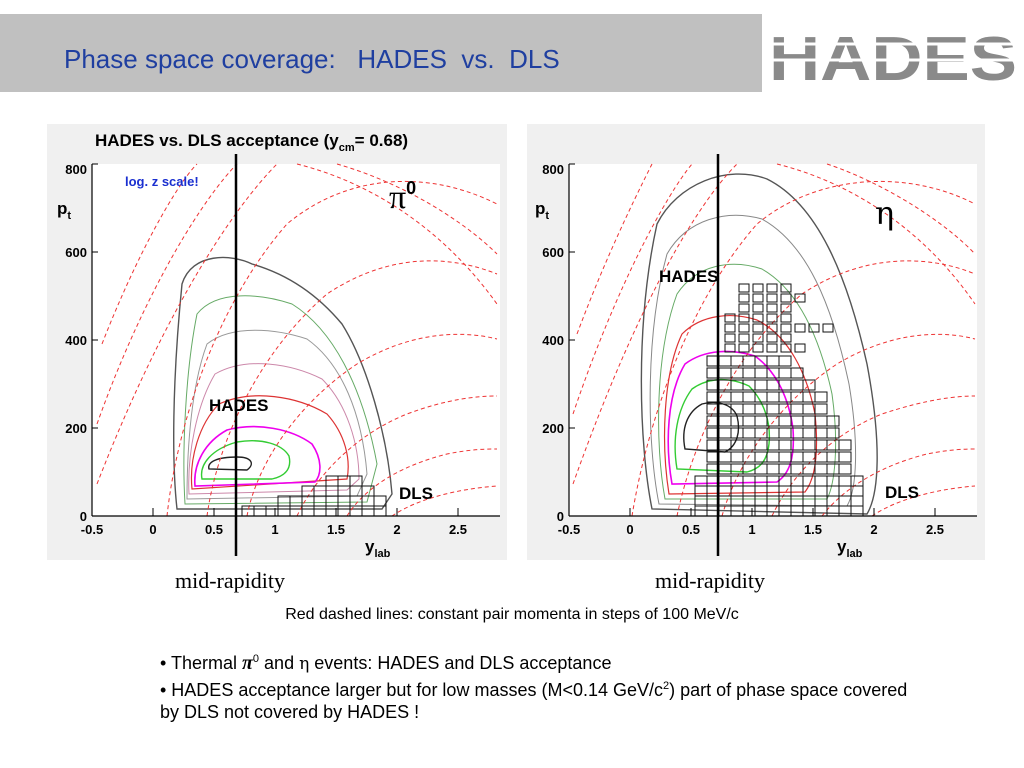  What do you see at coordinates (251, 142) in the screenshot?
I see `plot-title: HADES vs. DLS acceptance (ycm= 0.68)` at bounding box center [251, 142].